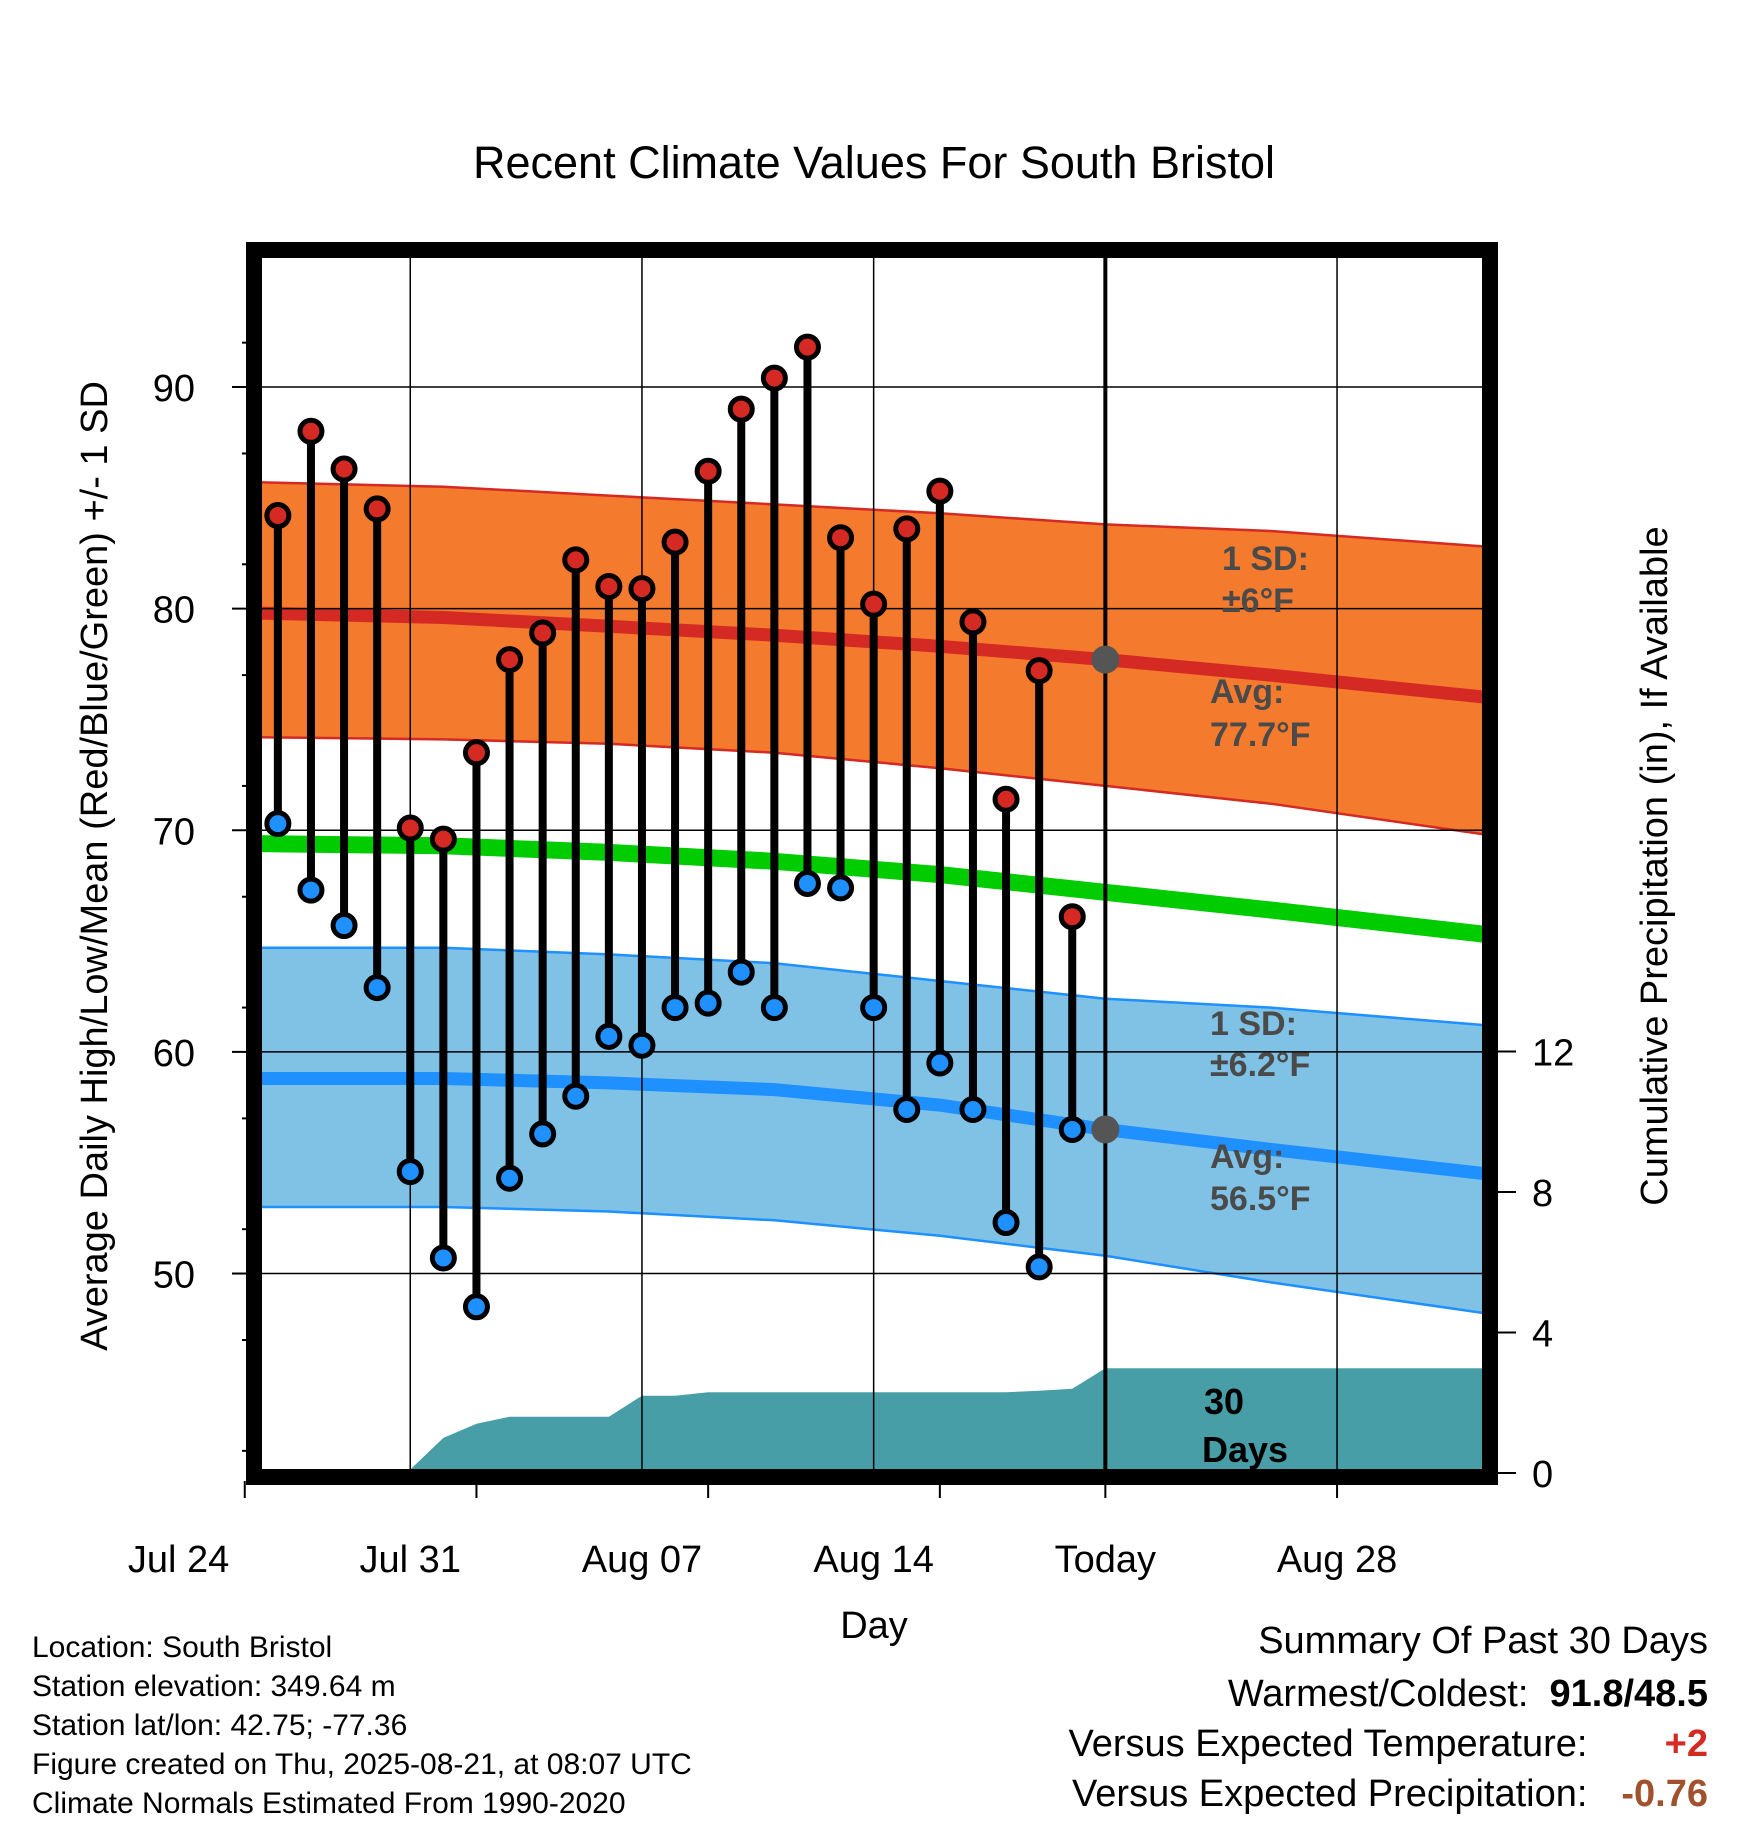 This screenshot has width=1748, height=1828. Describe the element at coordinates (874, 1626) in the screenshot. I see `x-axis-title: Day` at that location.